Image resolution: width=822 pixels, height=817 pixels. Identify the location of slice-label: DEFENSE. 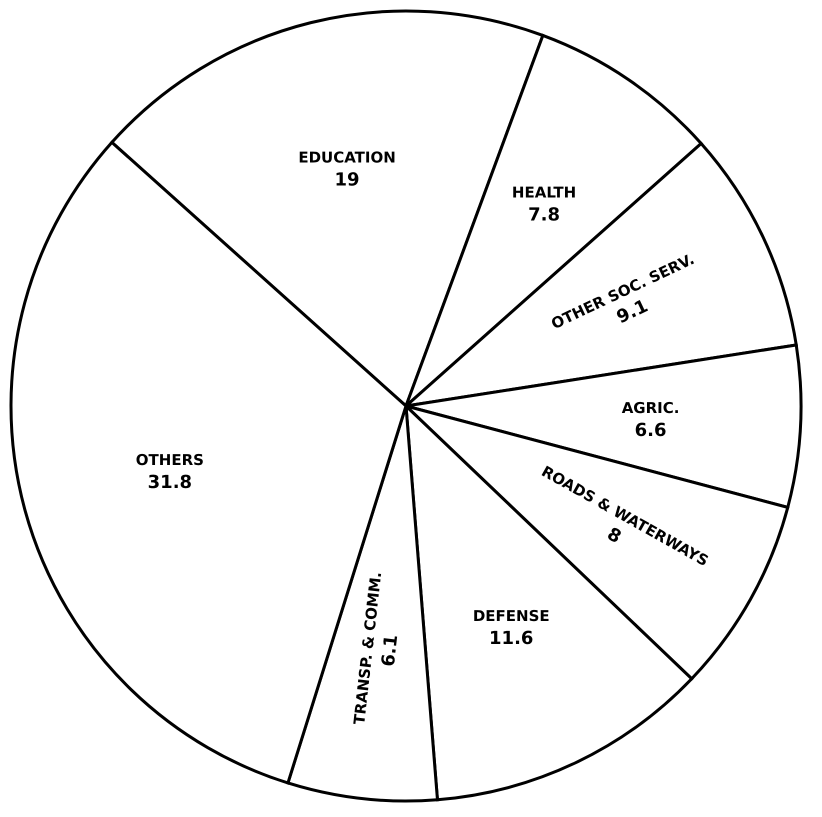
(511, 616).